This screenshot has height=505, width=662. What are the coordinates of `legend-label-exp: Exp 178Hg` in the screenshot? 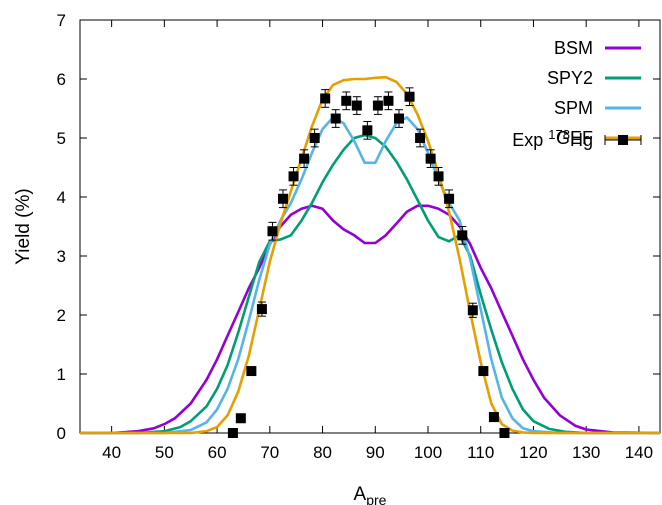 It's located at (552, 138).